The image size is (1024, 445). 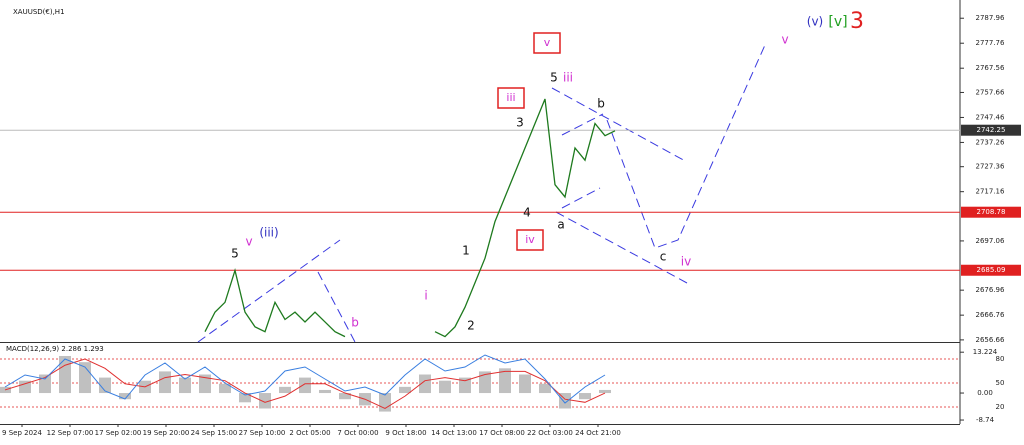 I want to click on wave-label: a, so click(x=560, y=225).